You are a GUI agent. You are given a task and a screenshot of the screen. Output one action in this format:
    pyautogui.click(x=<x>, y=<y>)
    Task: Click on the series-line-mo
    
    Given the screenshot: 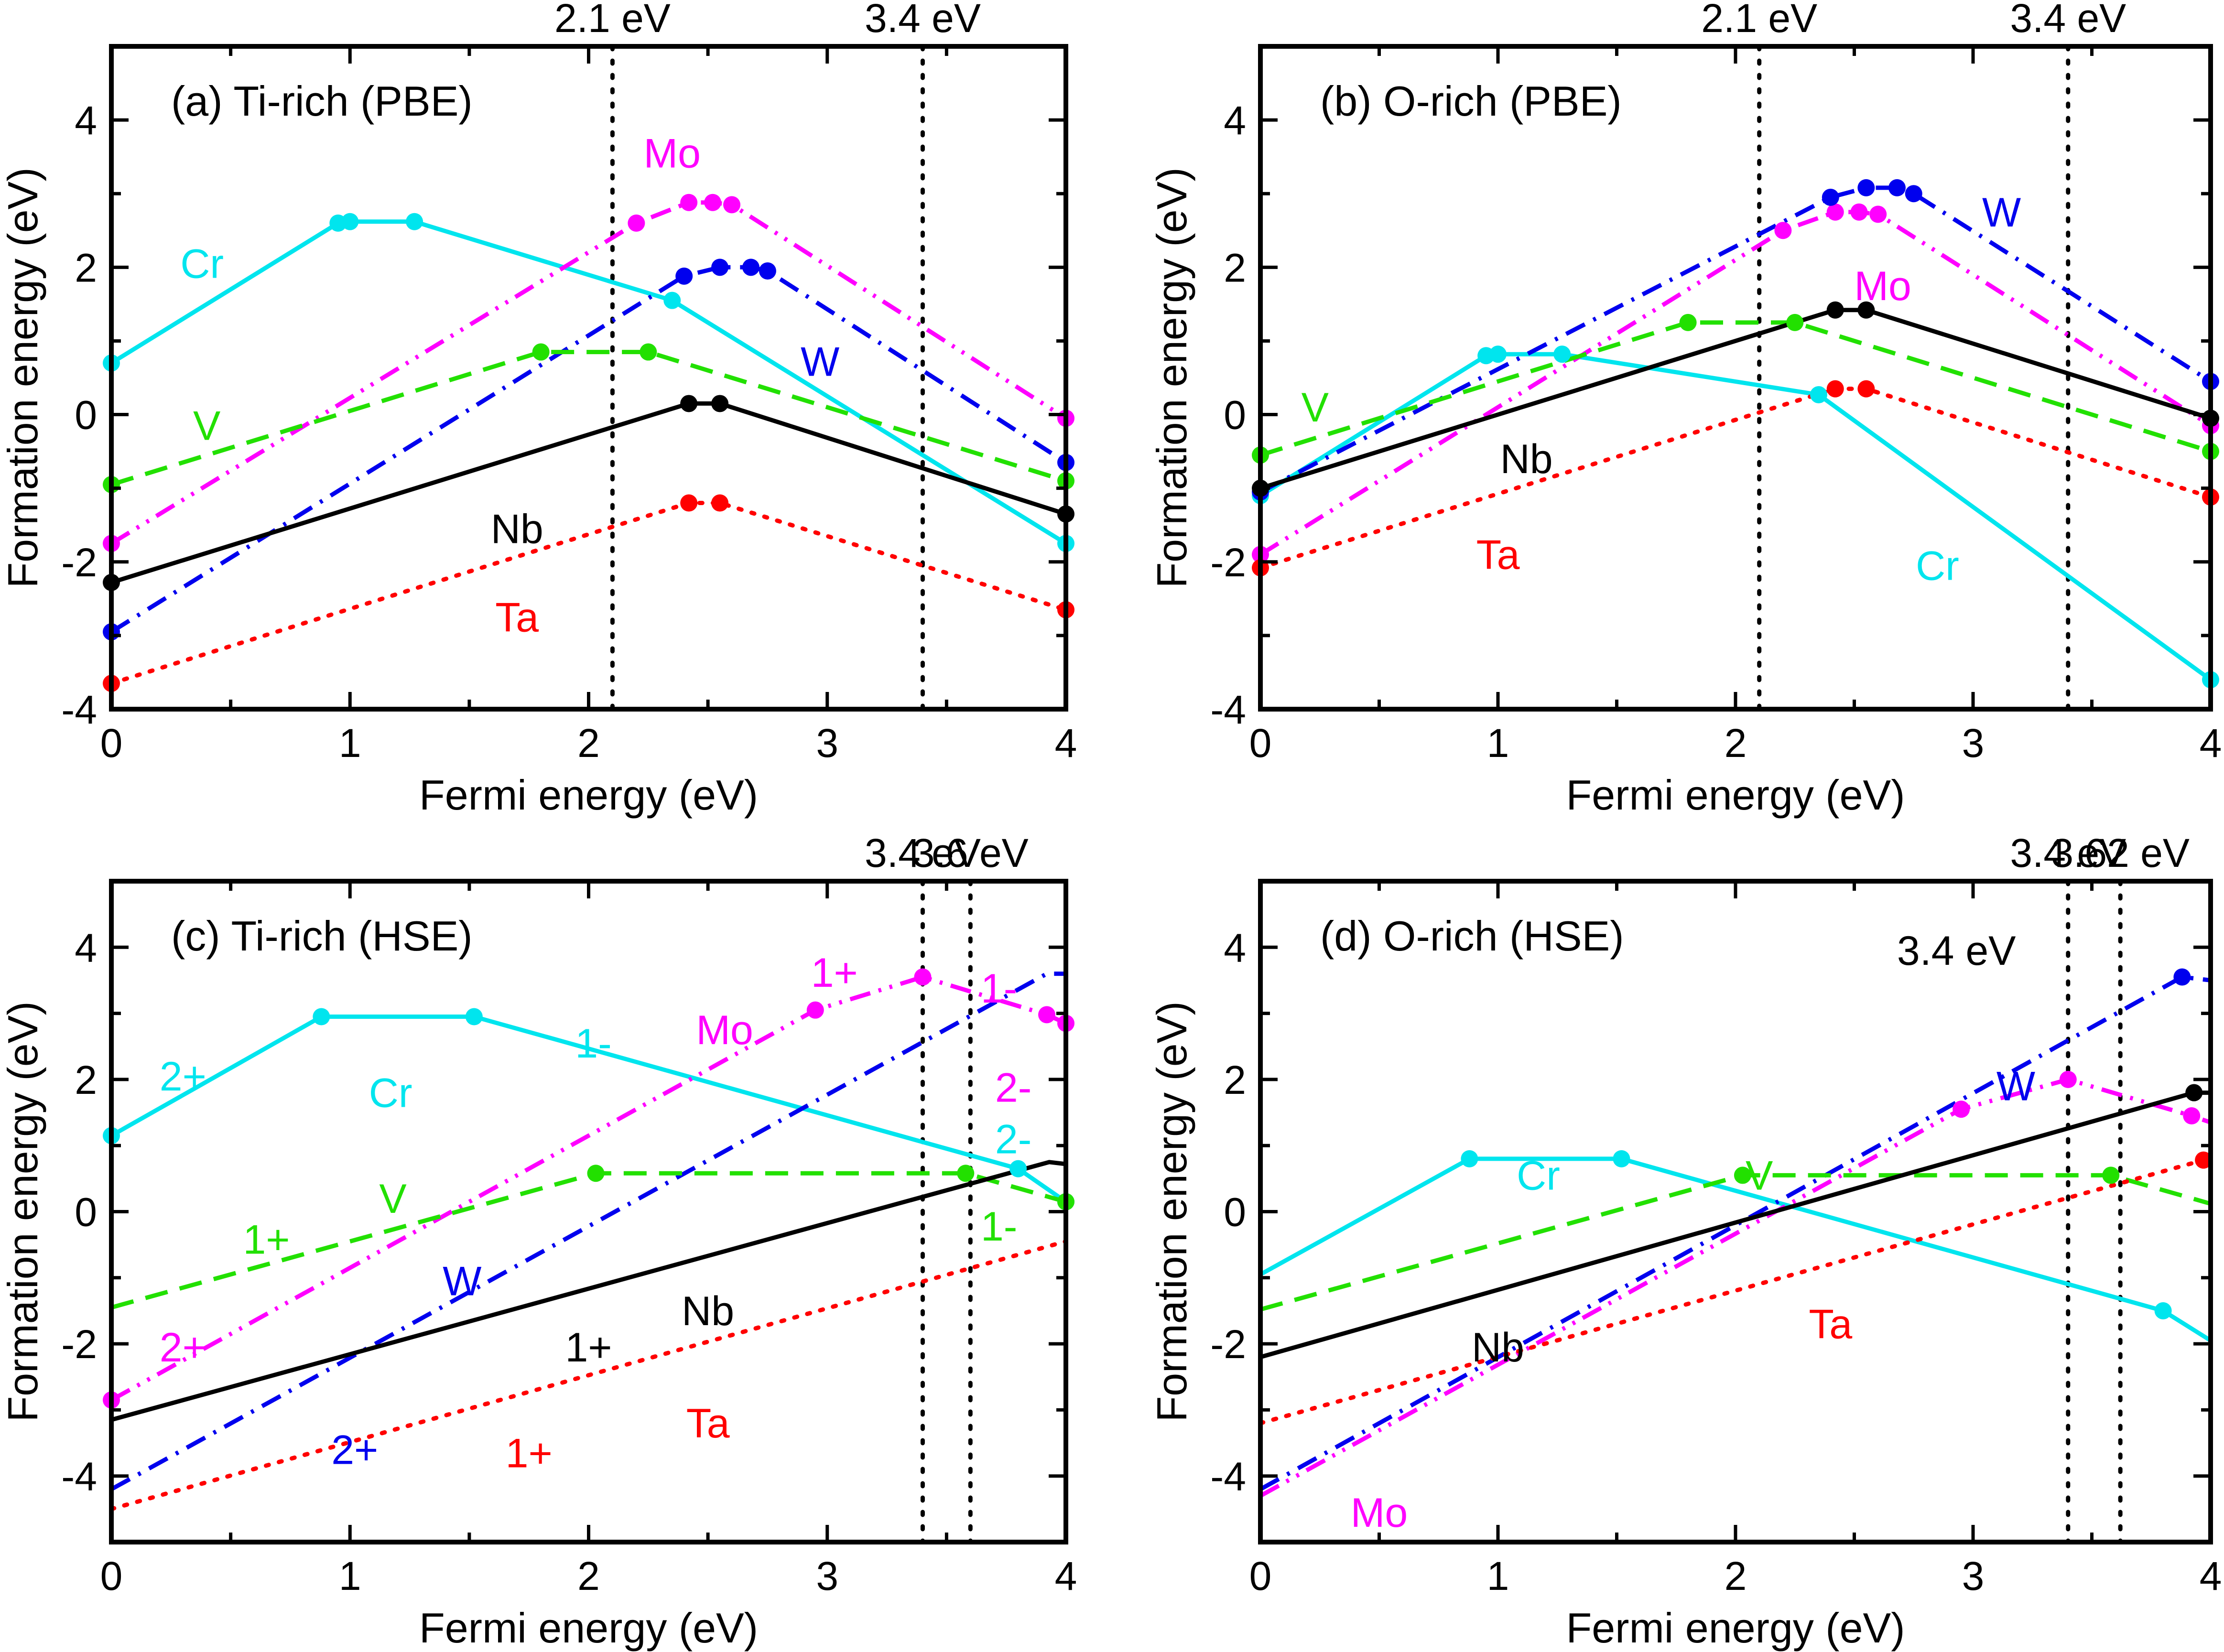 What is the action you would take?
    pyautogui.click(x=1735, y=383)
    